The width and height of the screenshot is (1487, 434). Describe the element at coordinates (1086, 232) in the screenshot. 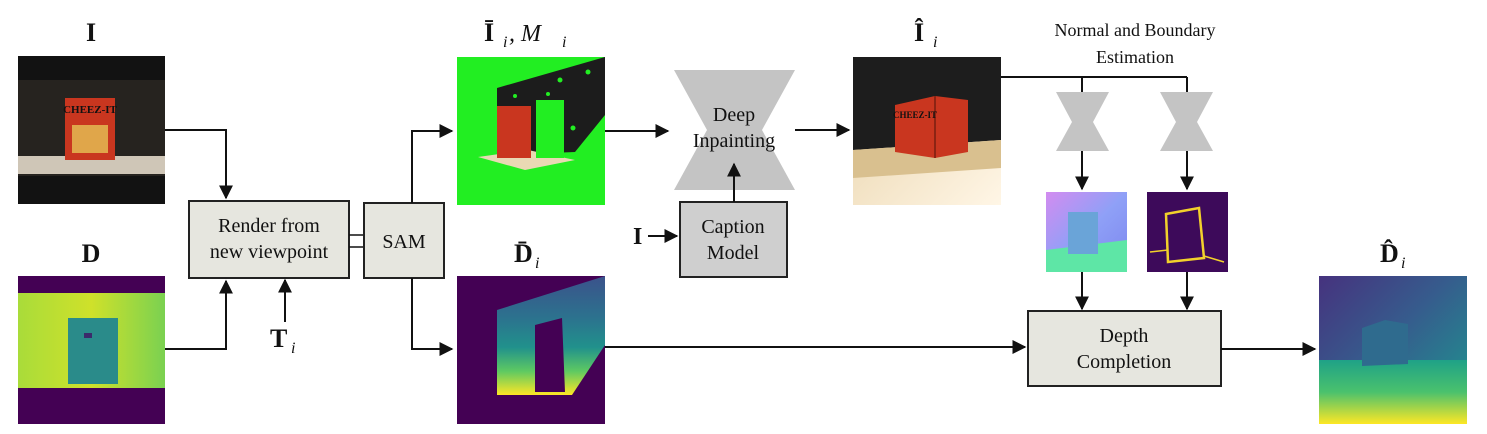

I see `normal-map` at that location.